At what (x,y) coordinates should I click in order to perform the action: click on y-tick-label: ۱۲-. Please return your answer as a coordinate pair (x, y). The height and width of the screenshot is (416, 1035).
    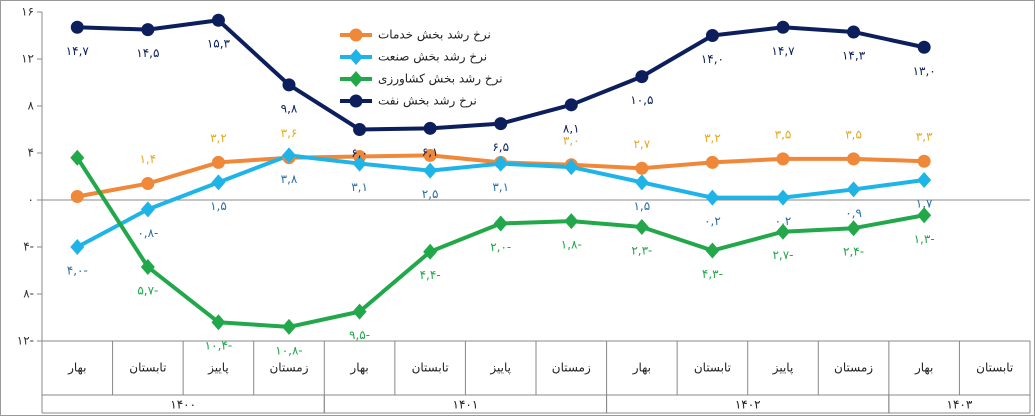
    Looking at the image, I should click on (25, 341).